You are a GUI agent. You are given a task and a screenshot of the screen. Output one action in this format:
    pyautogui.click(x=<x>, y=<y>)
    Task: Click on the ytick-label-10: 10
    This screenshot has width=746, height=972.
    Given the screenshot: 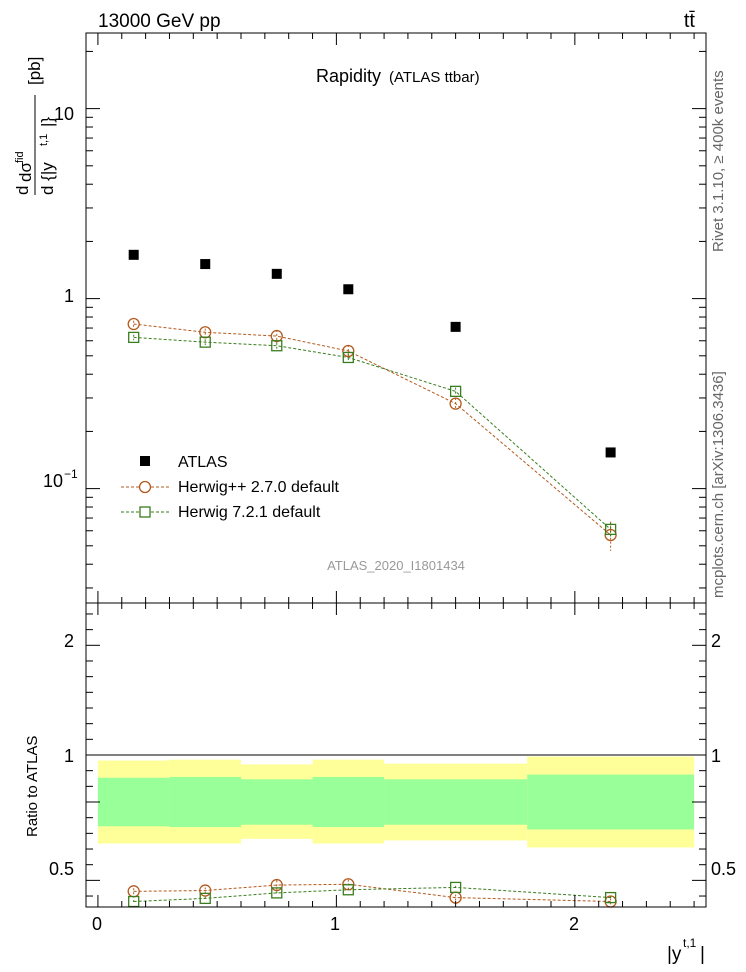 What is the action you would take?
    pyautogui.click(x=64, y=114)
    